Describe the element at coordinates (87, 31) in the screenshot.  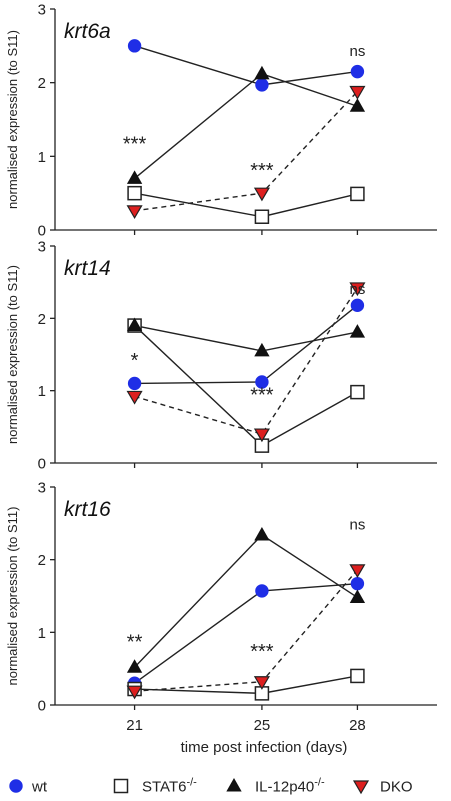
I see `panel-title: krt6a` at that location.